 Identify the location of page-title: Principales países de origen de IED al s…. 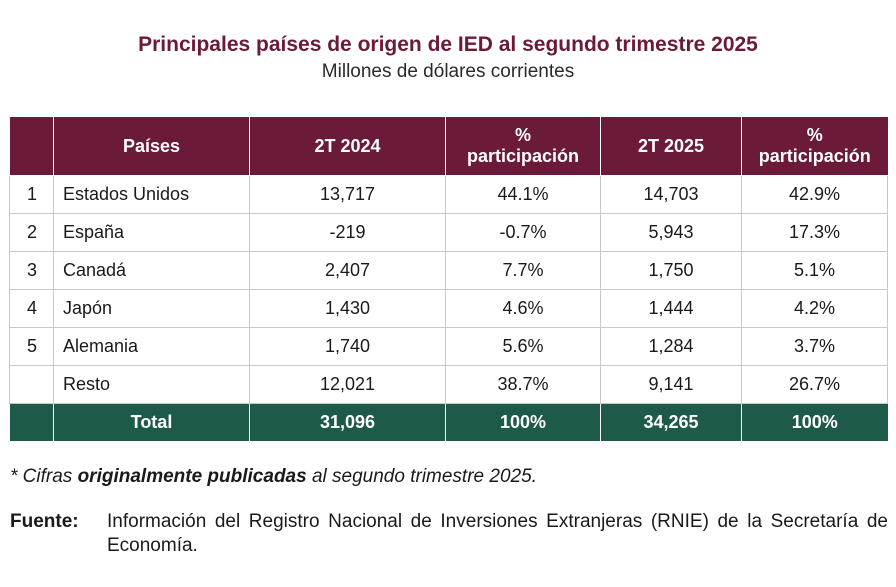
(448, 44).